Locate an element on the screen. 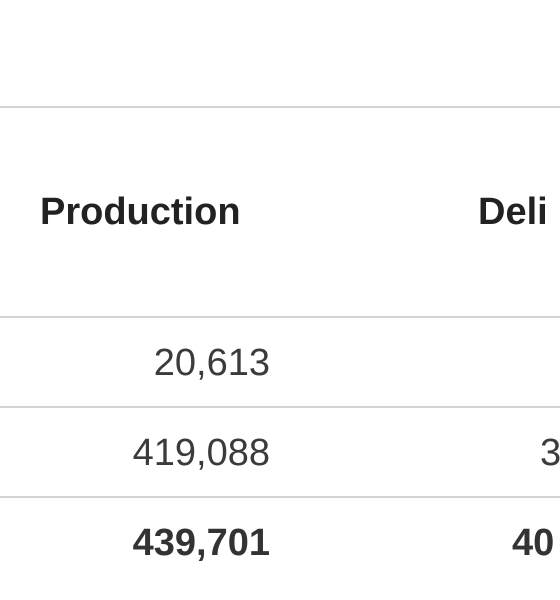 This screenshot has width=560, height=600. table-top-divider is located at coordinates (280, 107).